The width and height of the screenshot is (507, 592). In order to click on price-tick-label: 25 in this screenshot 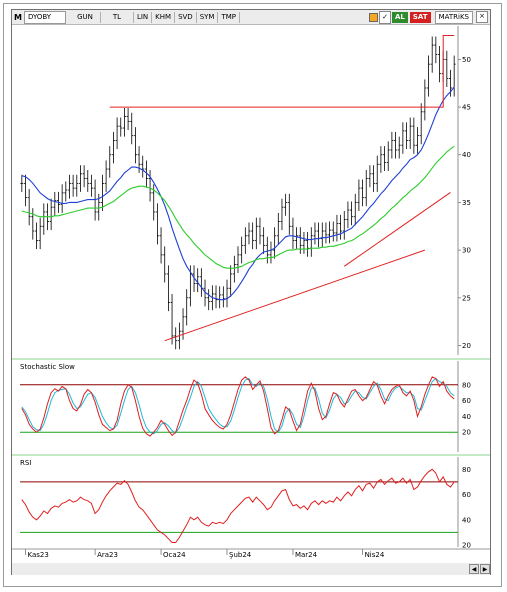, I will do `click(466, 298)`.